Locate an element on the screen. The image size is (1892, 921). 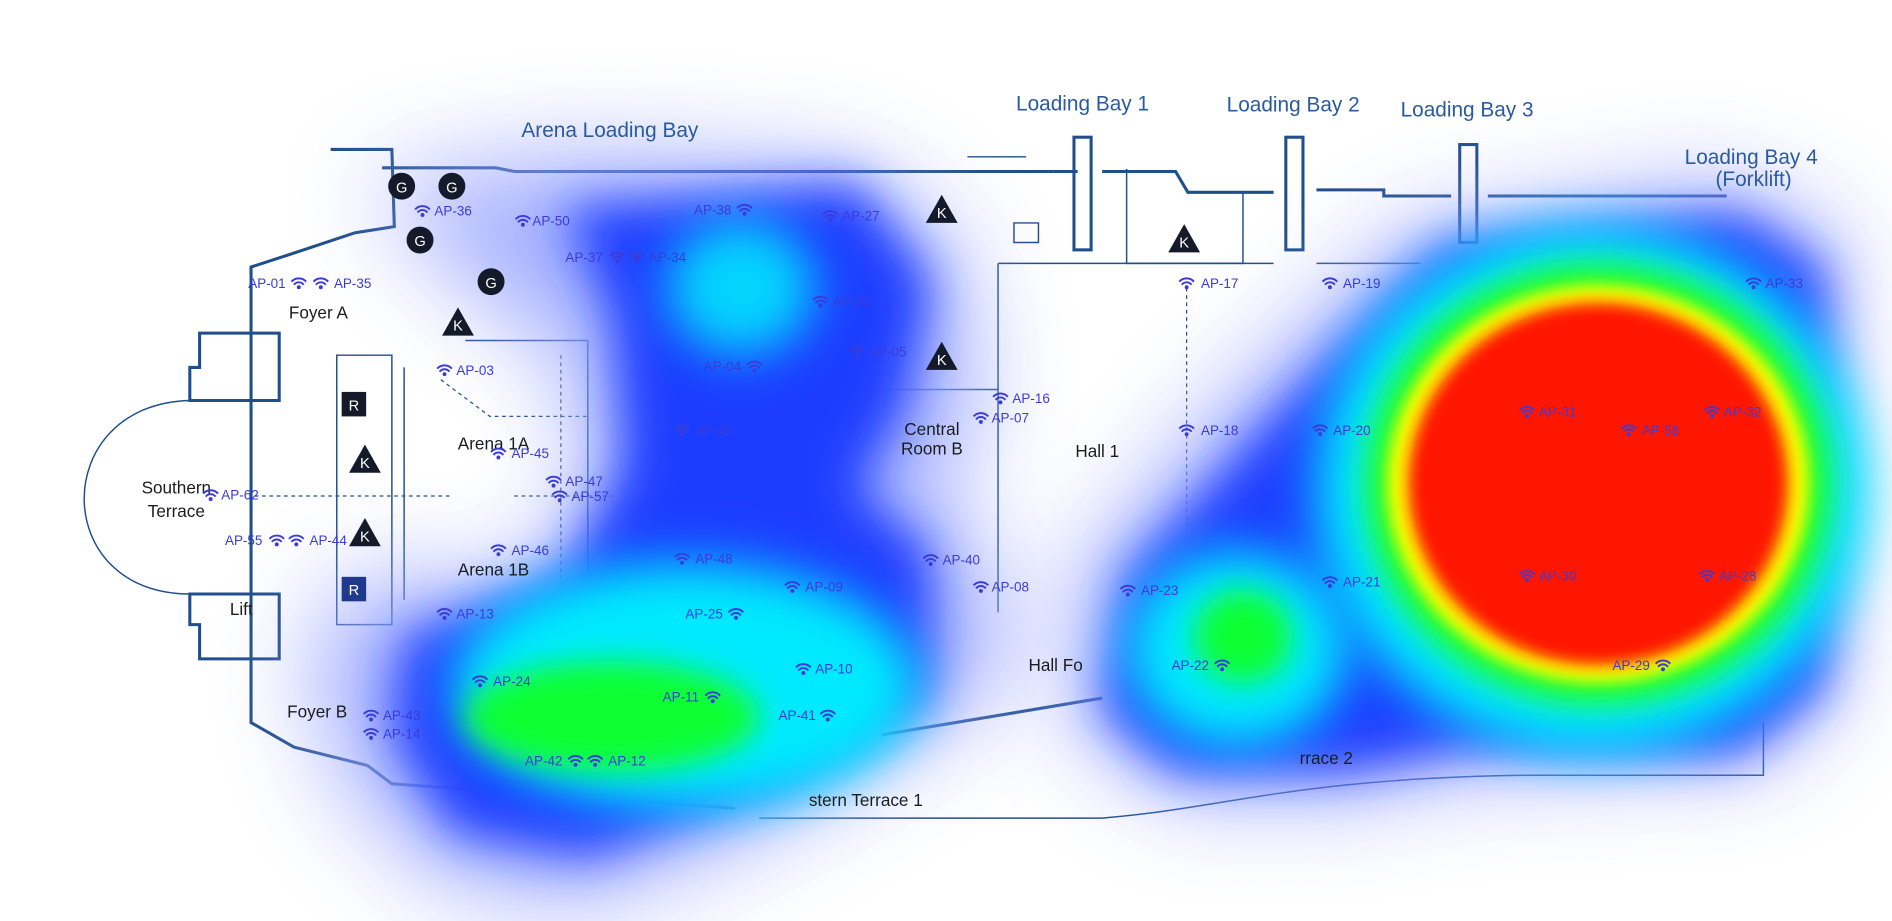
access-point-label: AP-08 is located at coordinates (1010, 587).